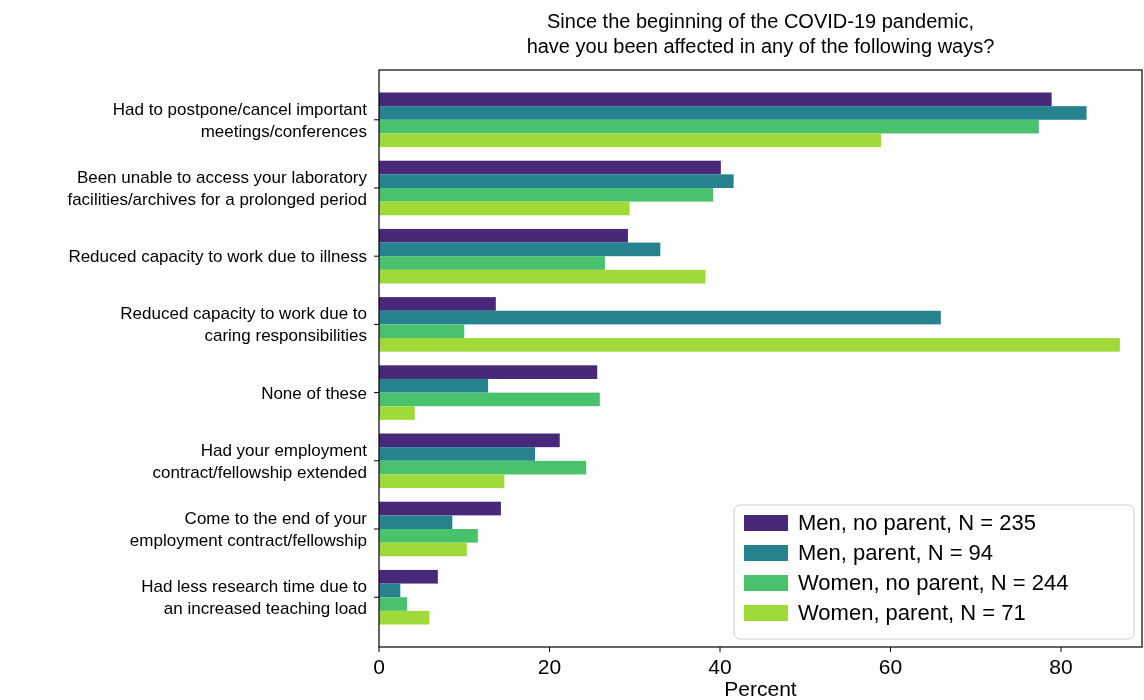  Describe the element at coordinates (933, 582) in the screenshot. I see `legend-label: Women, no parent, N = 244` at that location.